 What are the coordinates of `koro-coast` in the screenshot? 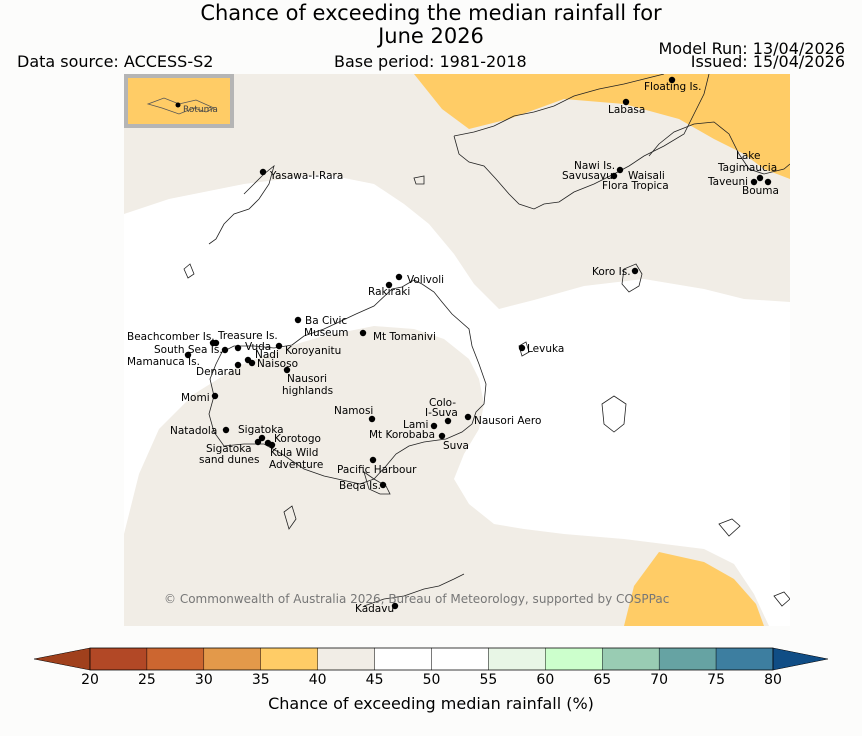 It's located at (632, 278).